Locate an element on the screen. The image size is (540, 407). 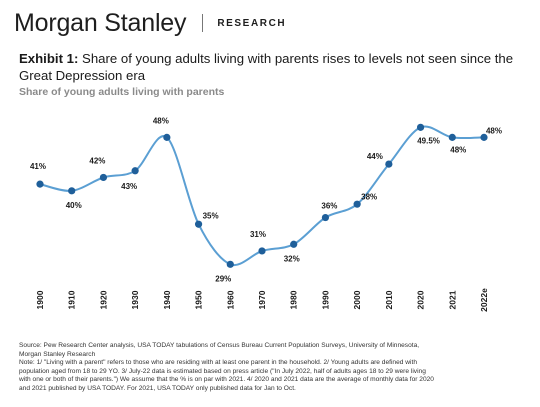
data-label: 31% is located at coordinates (258, 234).